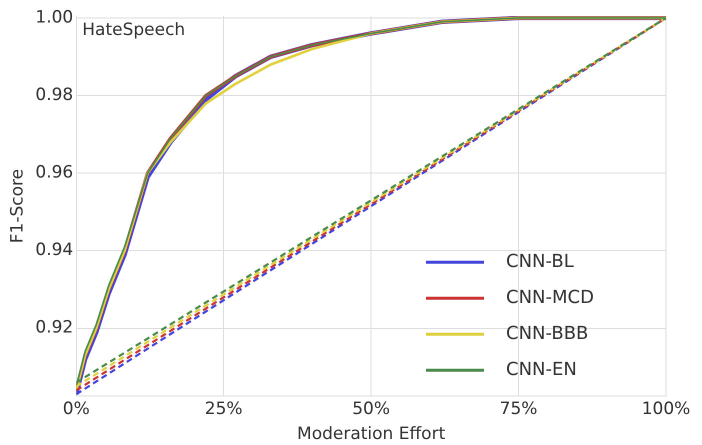 The height and width of the screenshot is (445, 702). I want to click on annotation: HateSpeech, so click(134, 30).